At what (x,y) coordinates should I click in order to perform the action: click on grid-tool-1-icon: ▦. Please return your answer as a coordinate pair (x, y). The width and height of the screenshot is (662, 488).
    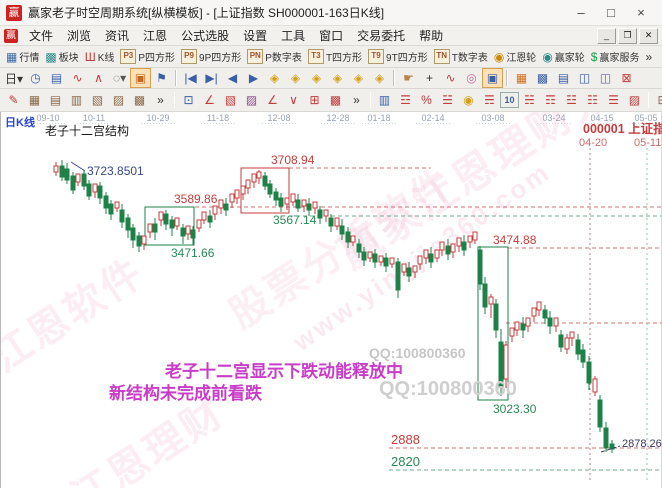
    Looking at the image, I should click on (34, 100).